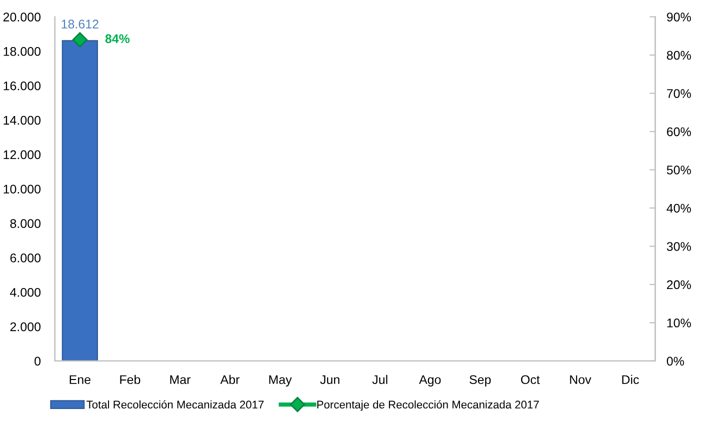 This screenshot has height=427, width=713. What do you see at coordinates (678, 55) in the screenshot?
I see `y2-tick-label: 80%` at bounding box center [678, 55].